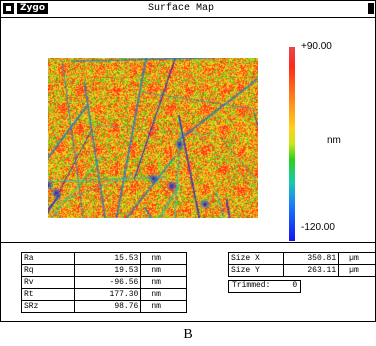 This screenshot has width=376, height=346. I want to click on trimmed-box: Trimmed: 0, so click(265, 286).